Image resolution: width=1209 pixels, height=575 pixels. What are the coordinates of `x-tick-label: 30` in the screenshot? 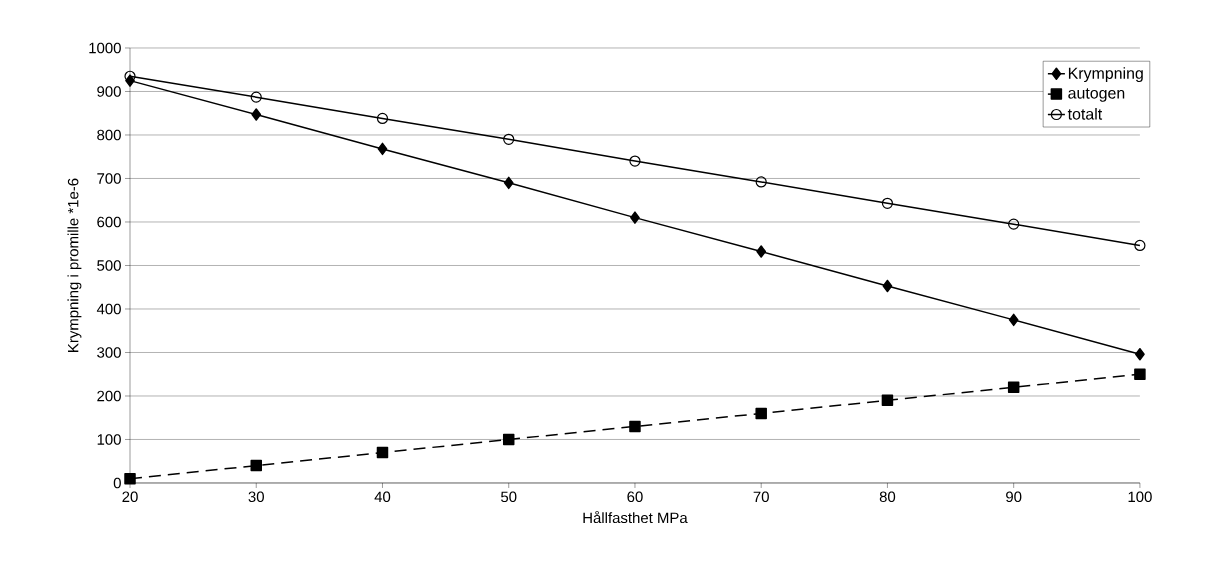 It's located at (256, 497).